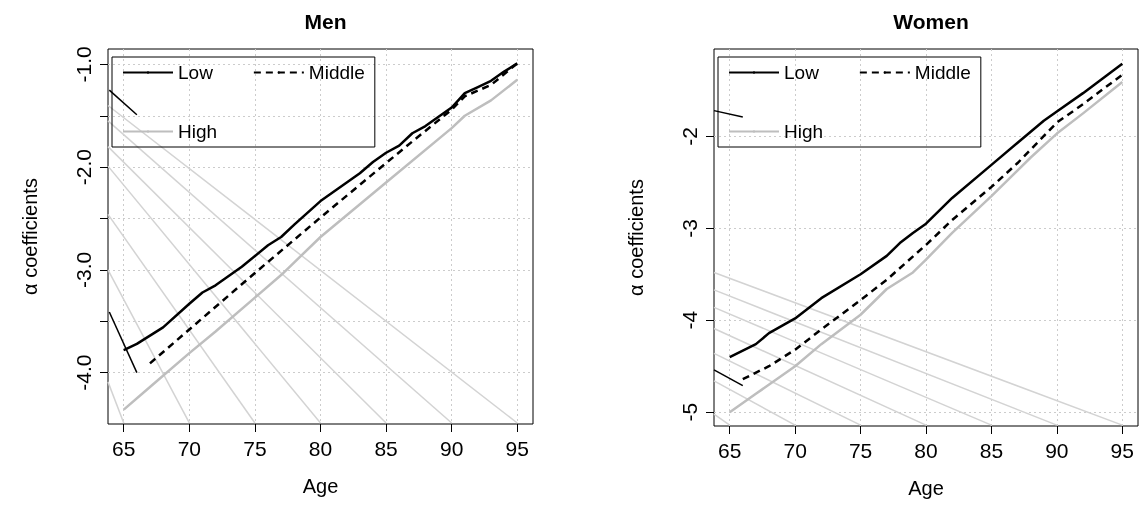  What do you see at coordinates (83, 269) in the screenshot?
I see `y-tick-label: -3.0` at bounding box center [83, 269].